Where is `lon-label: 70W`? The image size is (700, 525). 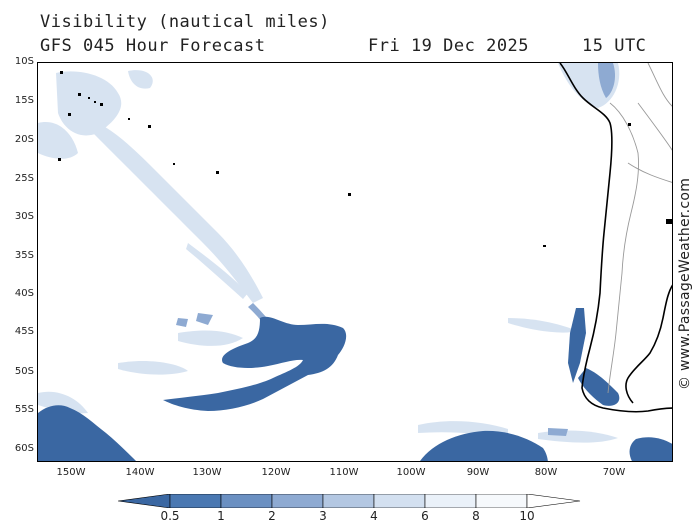
lon-label: 70W is located at coordinates (614, 472).